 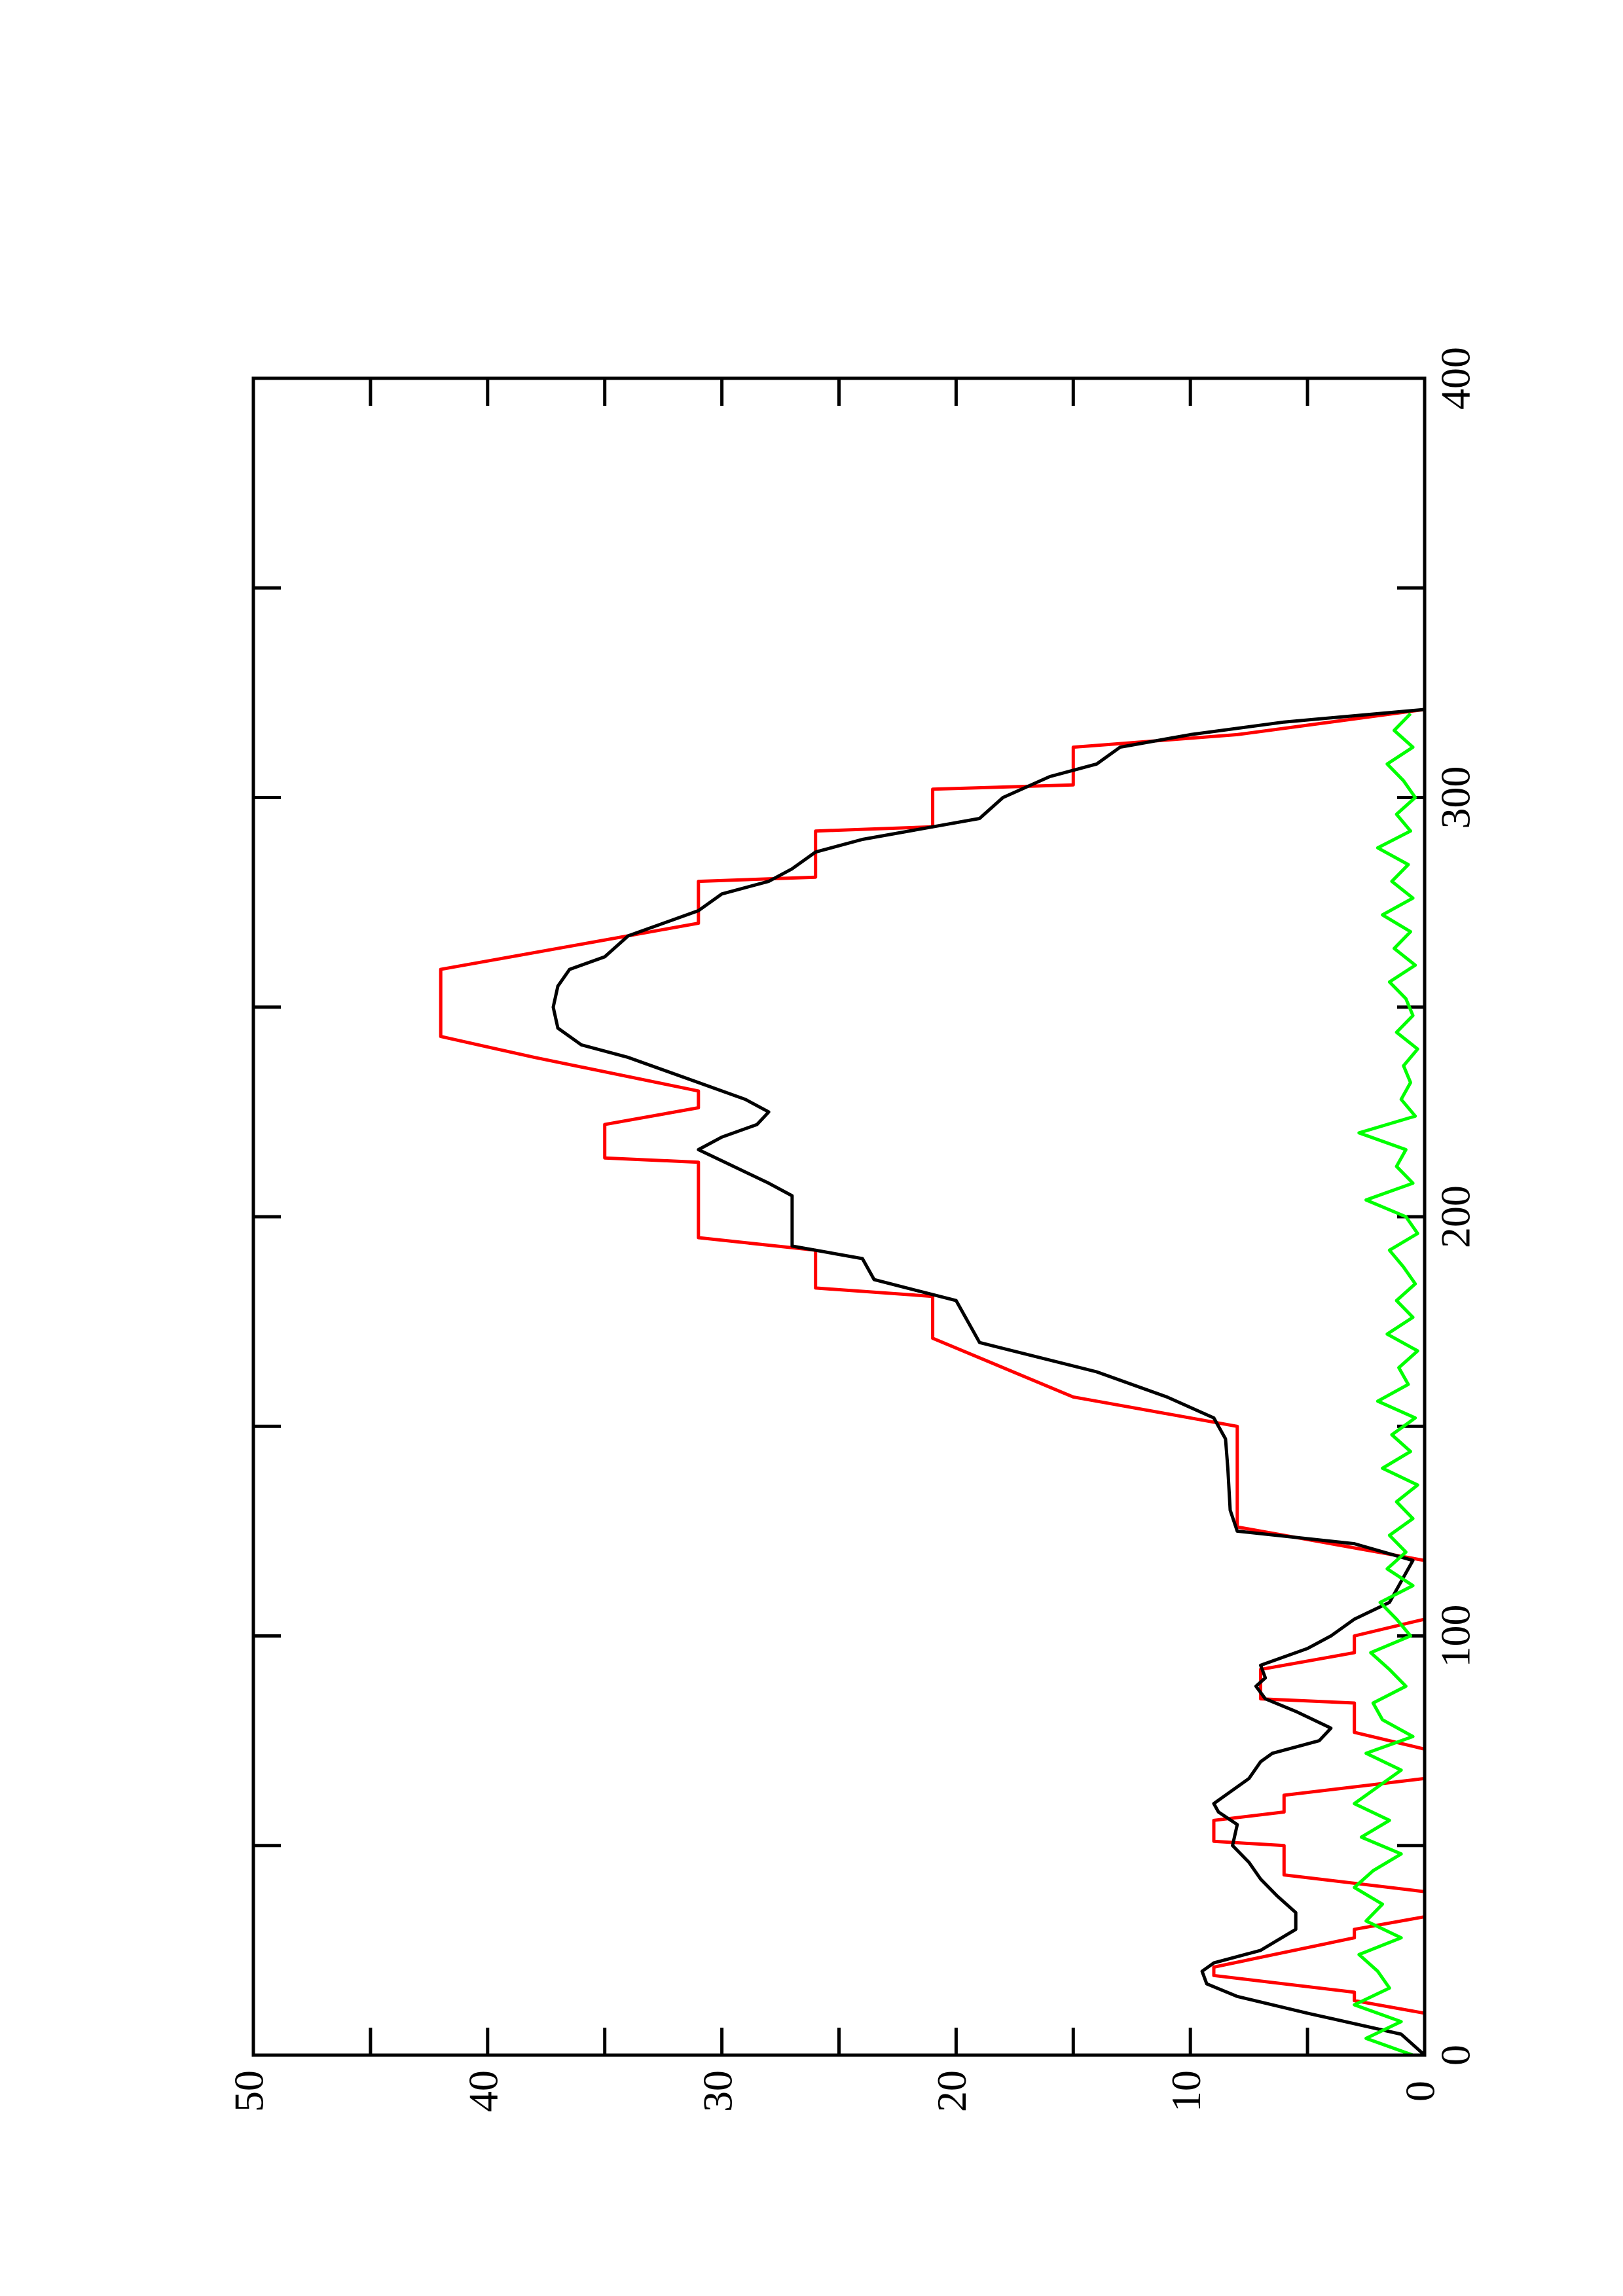 I want to click on x-tick-label: 0, so click(x=1455, y=2055).